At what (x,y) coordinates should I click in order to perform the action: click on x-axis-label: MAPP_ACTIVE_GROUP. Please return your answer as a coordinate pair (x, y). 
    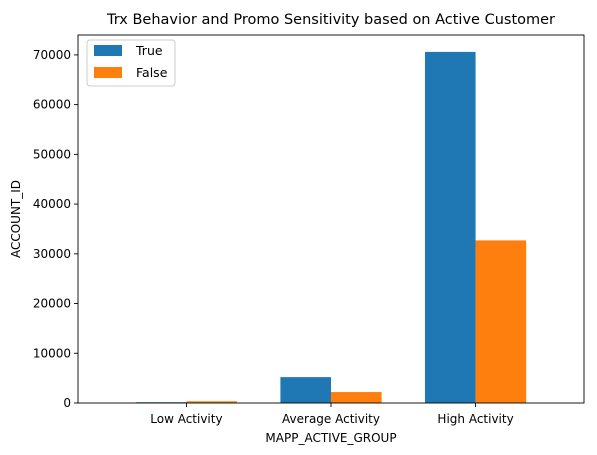
    Looking at the image, I should click on (330, 438).